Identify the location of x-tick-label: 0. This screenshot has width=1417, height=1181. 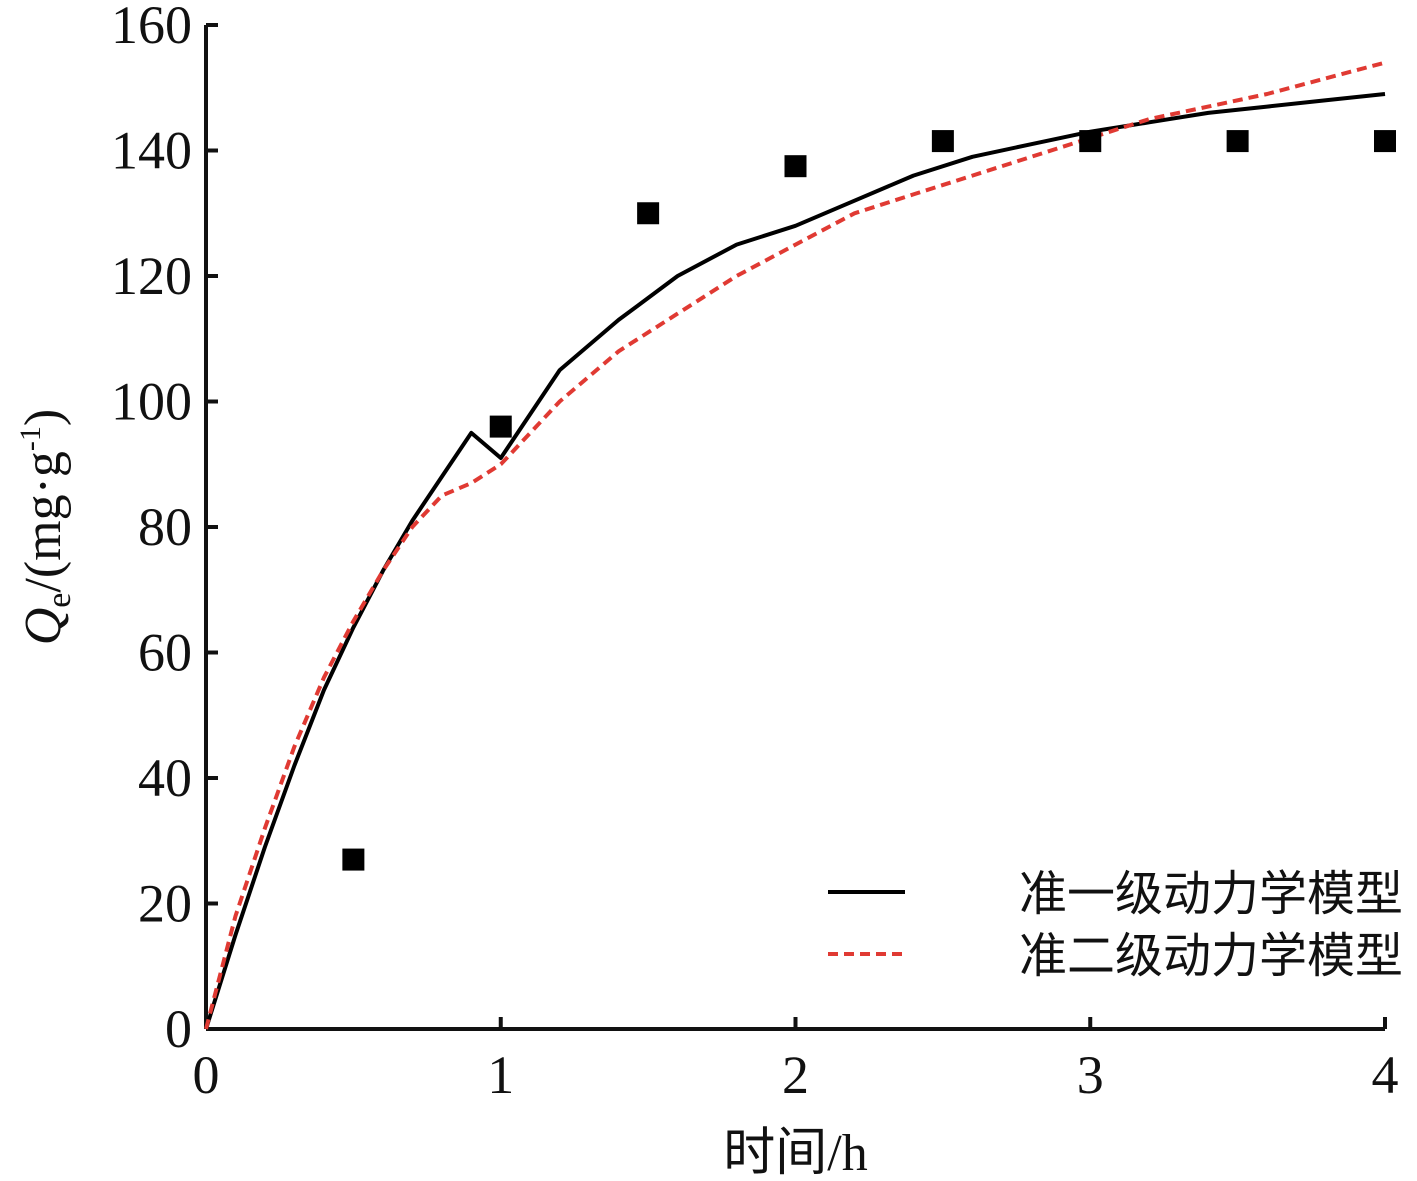
(206, 1075).